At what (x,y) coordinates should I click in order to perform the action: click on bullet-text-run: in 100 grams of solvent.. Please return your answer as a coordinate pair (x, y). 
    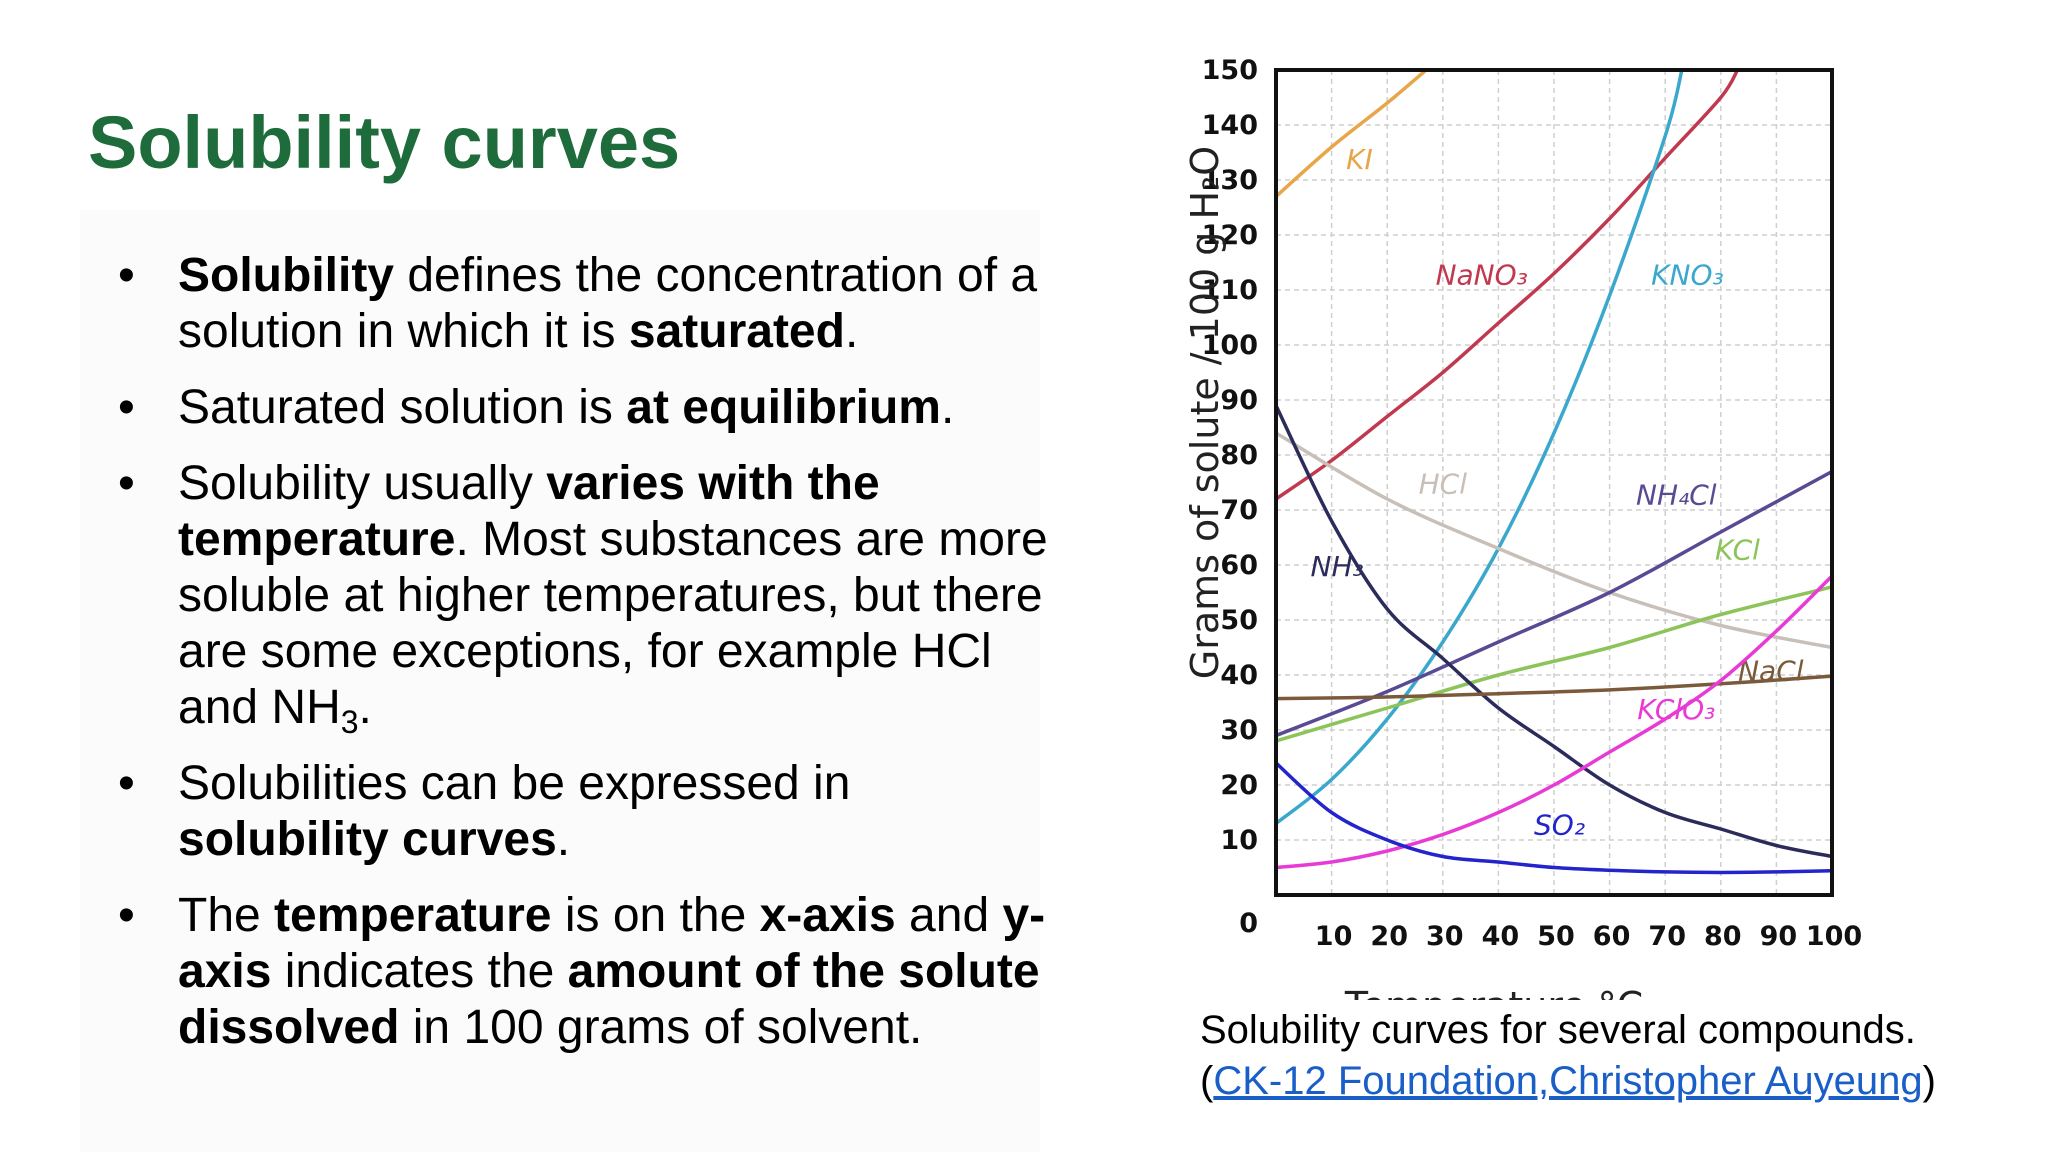
    Looking at the image, I should click on (661, 1027).